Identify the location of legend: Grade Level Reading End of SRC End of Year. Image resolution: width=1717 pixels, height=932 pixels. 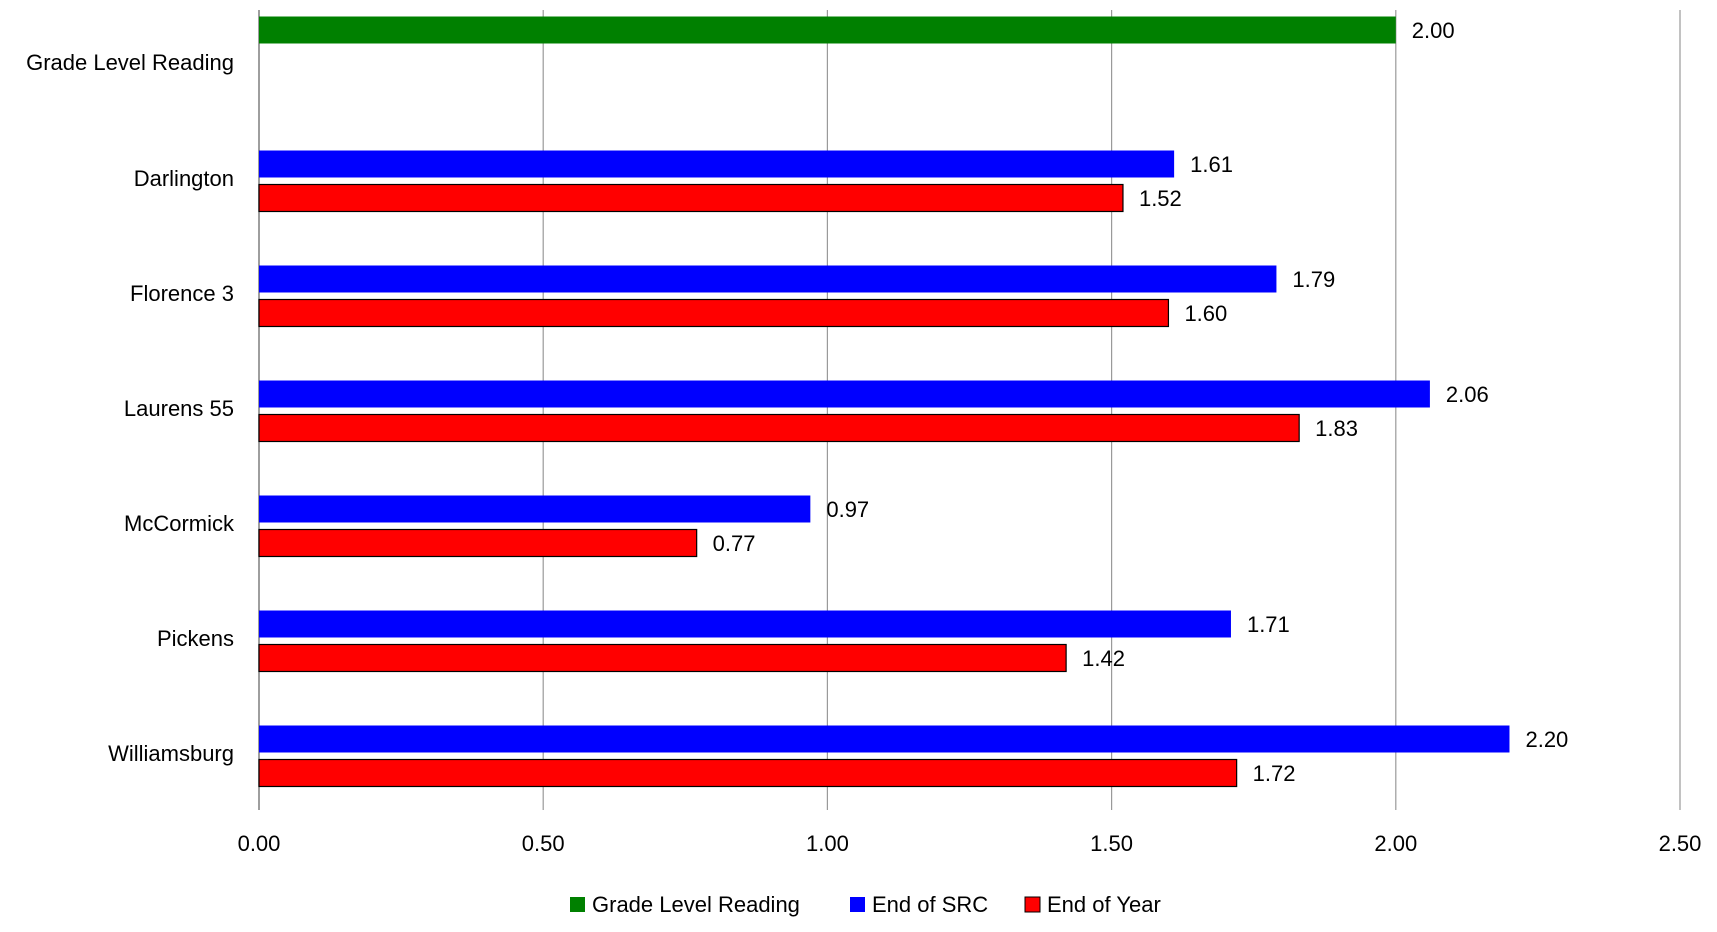
(865, 904).